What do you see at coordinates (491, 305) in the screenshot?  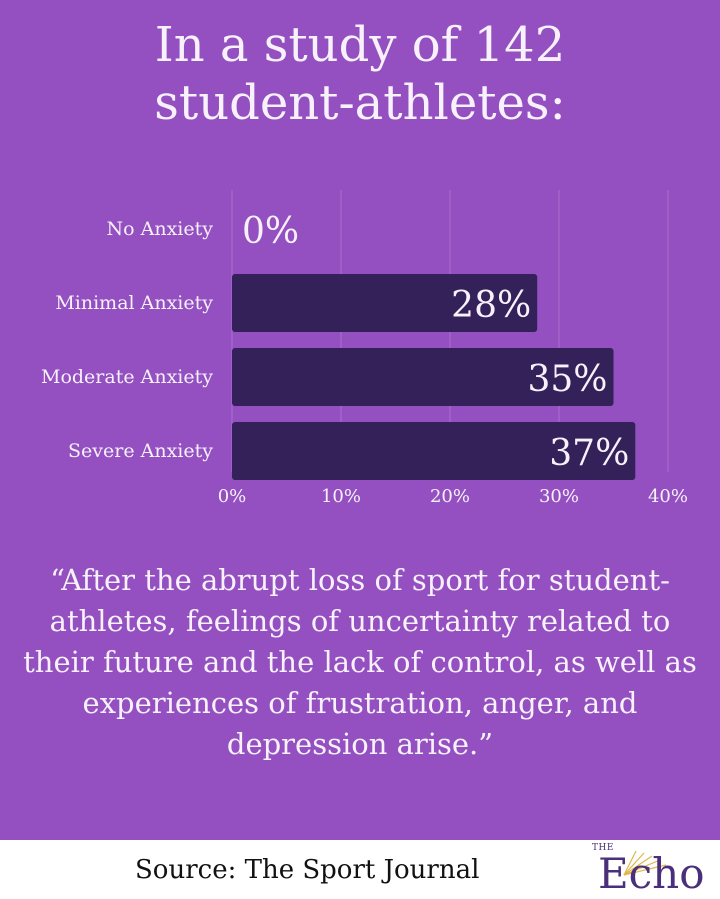 I see `data-label: 28%` at bounding box center [491, 305].